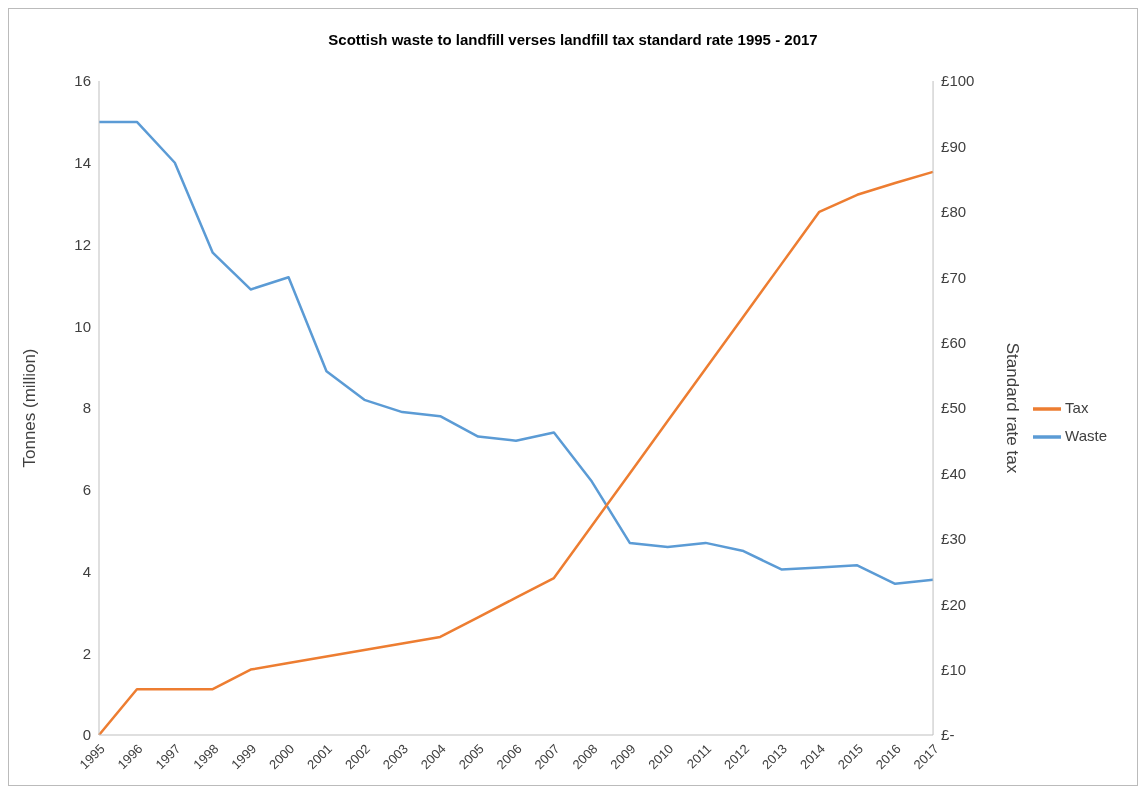 The image size is (1146, 794). I want to click on y2-tick-label: £30, so click(954, 539).